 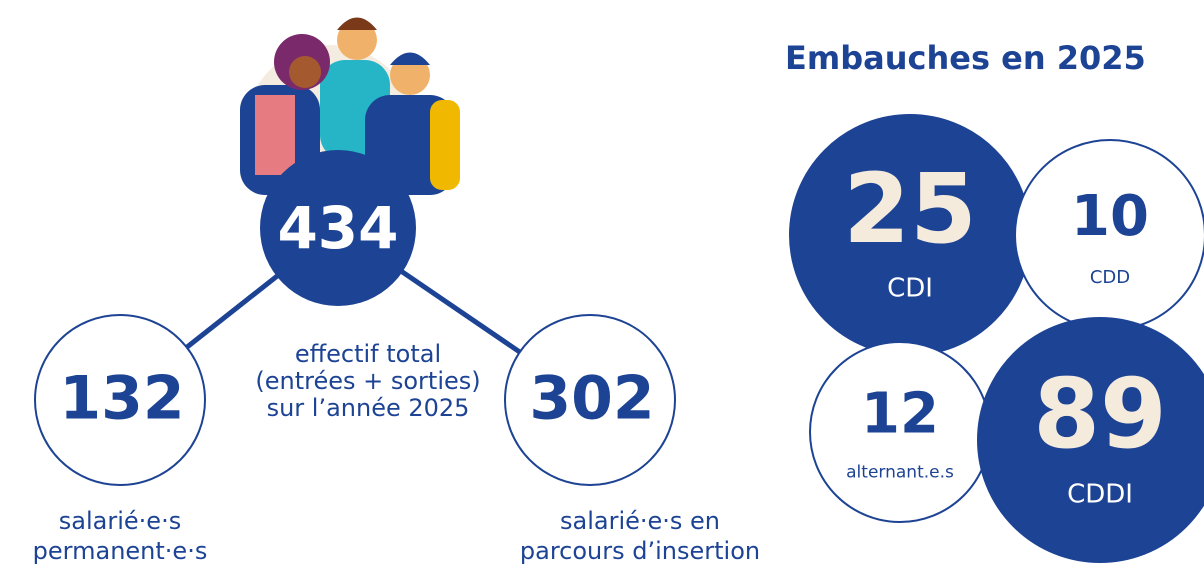 What do you see at coordinates (120, 551) in the screenshot?
I see `permanent-label: permanent·e·s` at bounding box center [120, 551].